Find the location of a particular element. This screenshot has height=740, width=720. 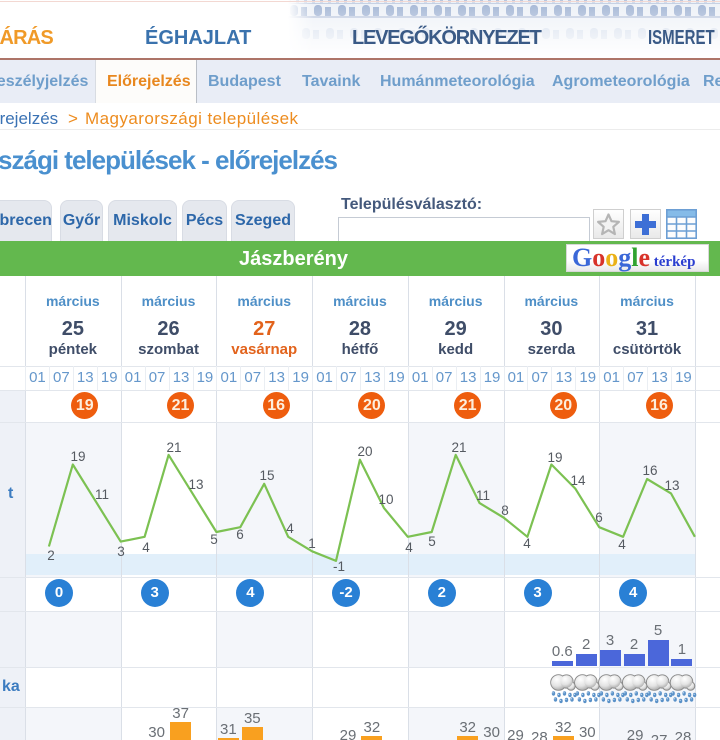

svg-text: 3 is located at coordinates (121, 551).